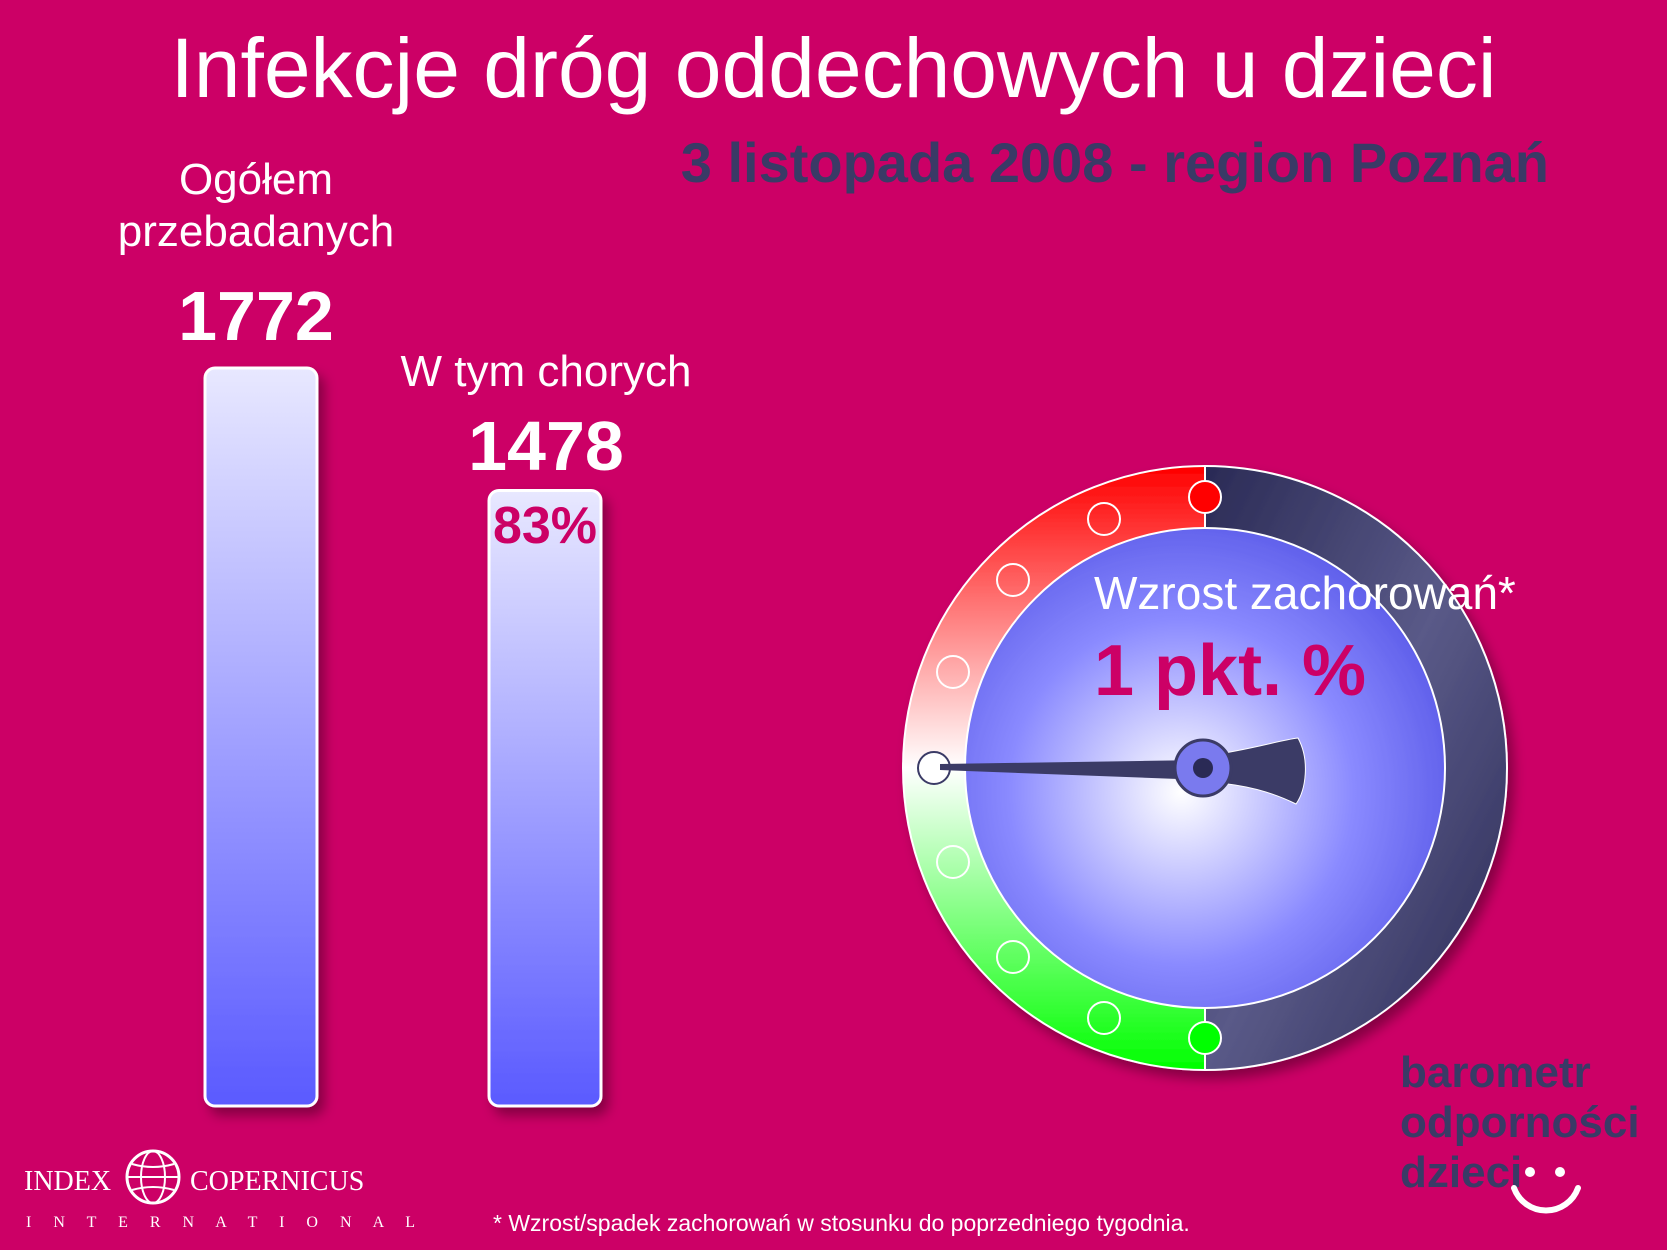 The height and width of the screenshot is (1250, 1667). Describe the element at coordinates (153, 1177) in the screenshot. I see `globe-icon` at that location.